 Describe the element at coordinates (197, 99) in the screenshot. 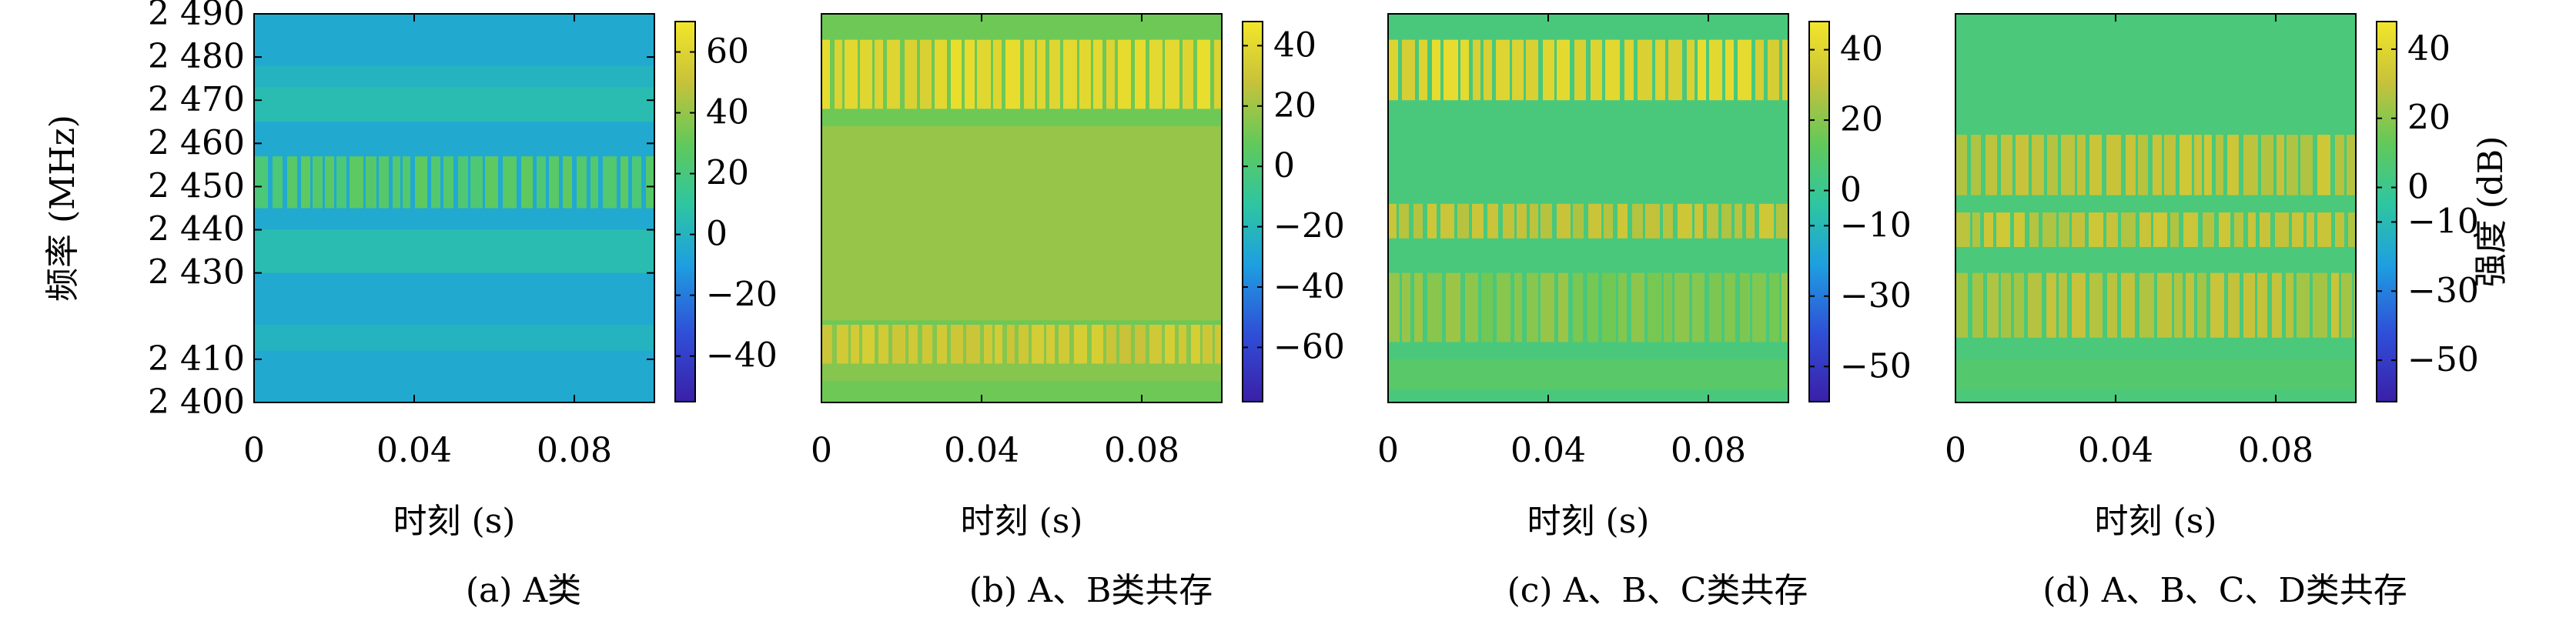

I see `y-tick-label: 2 470` at that location.